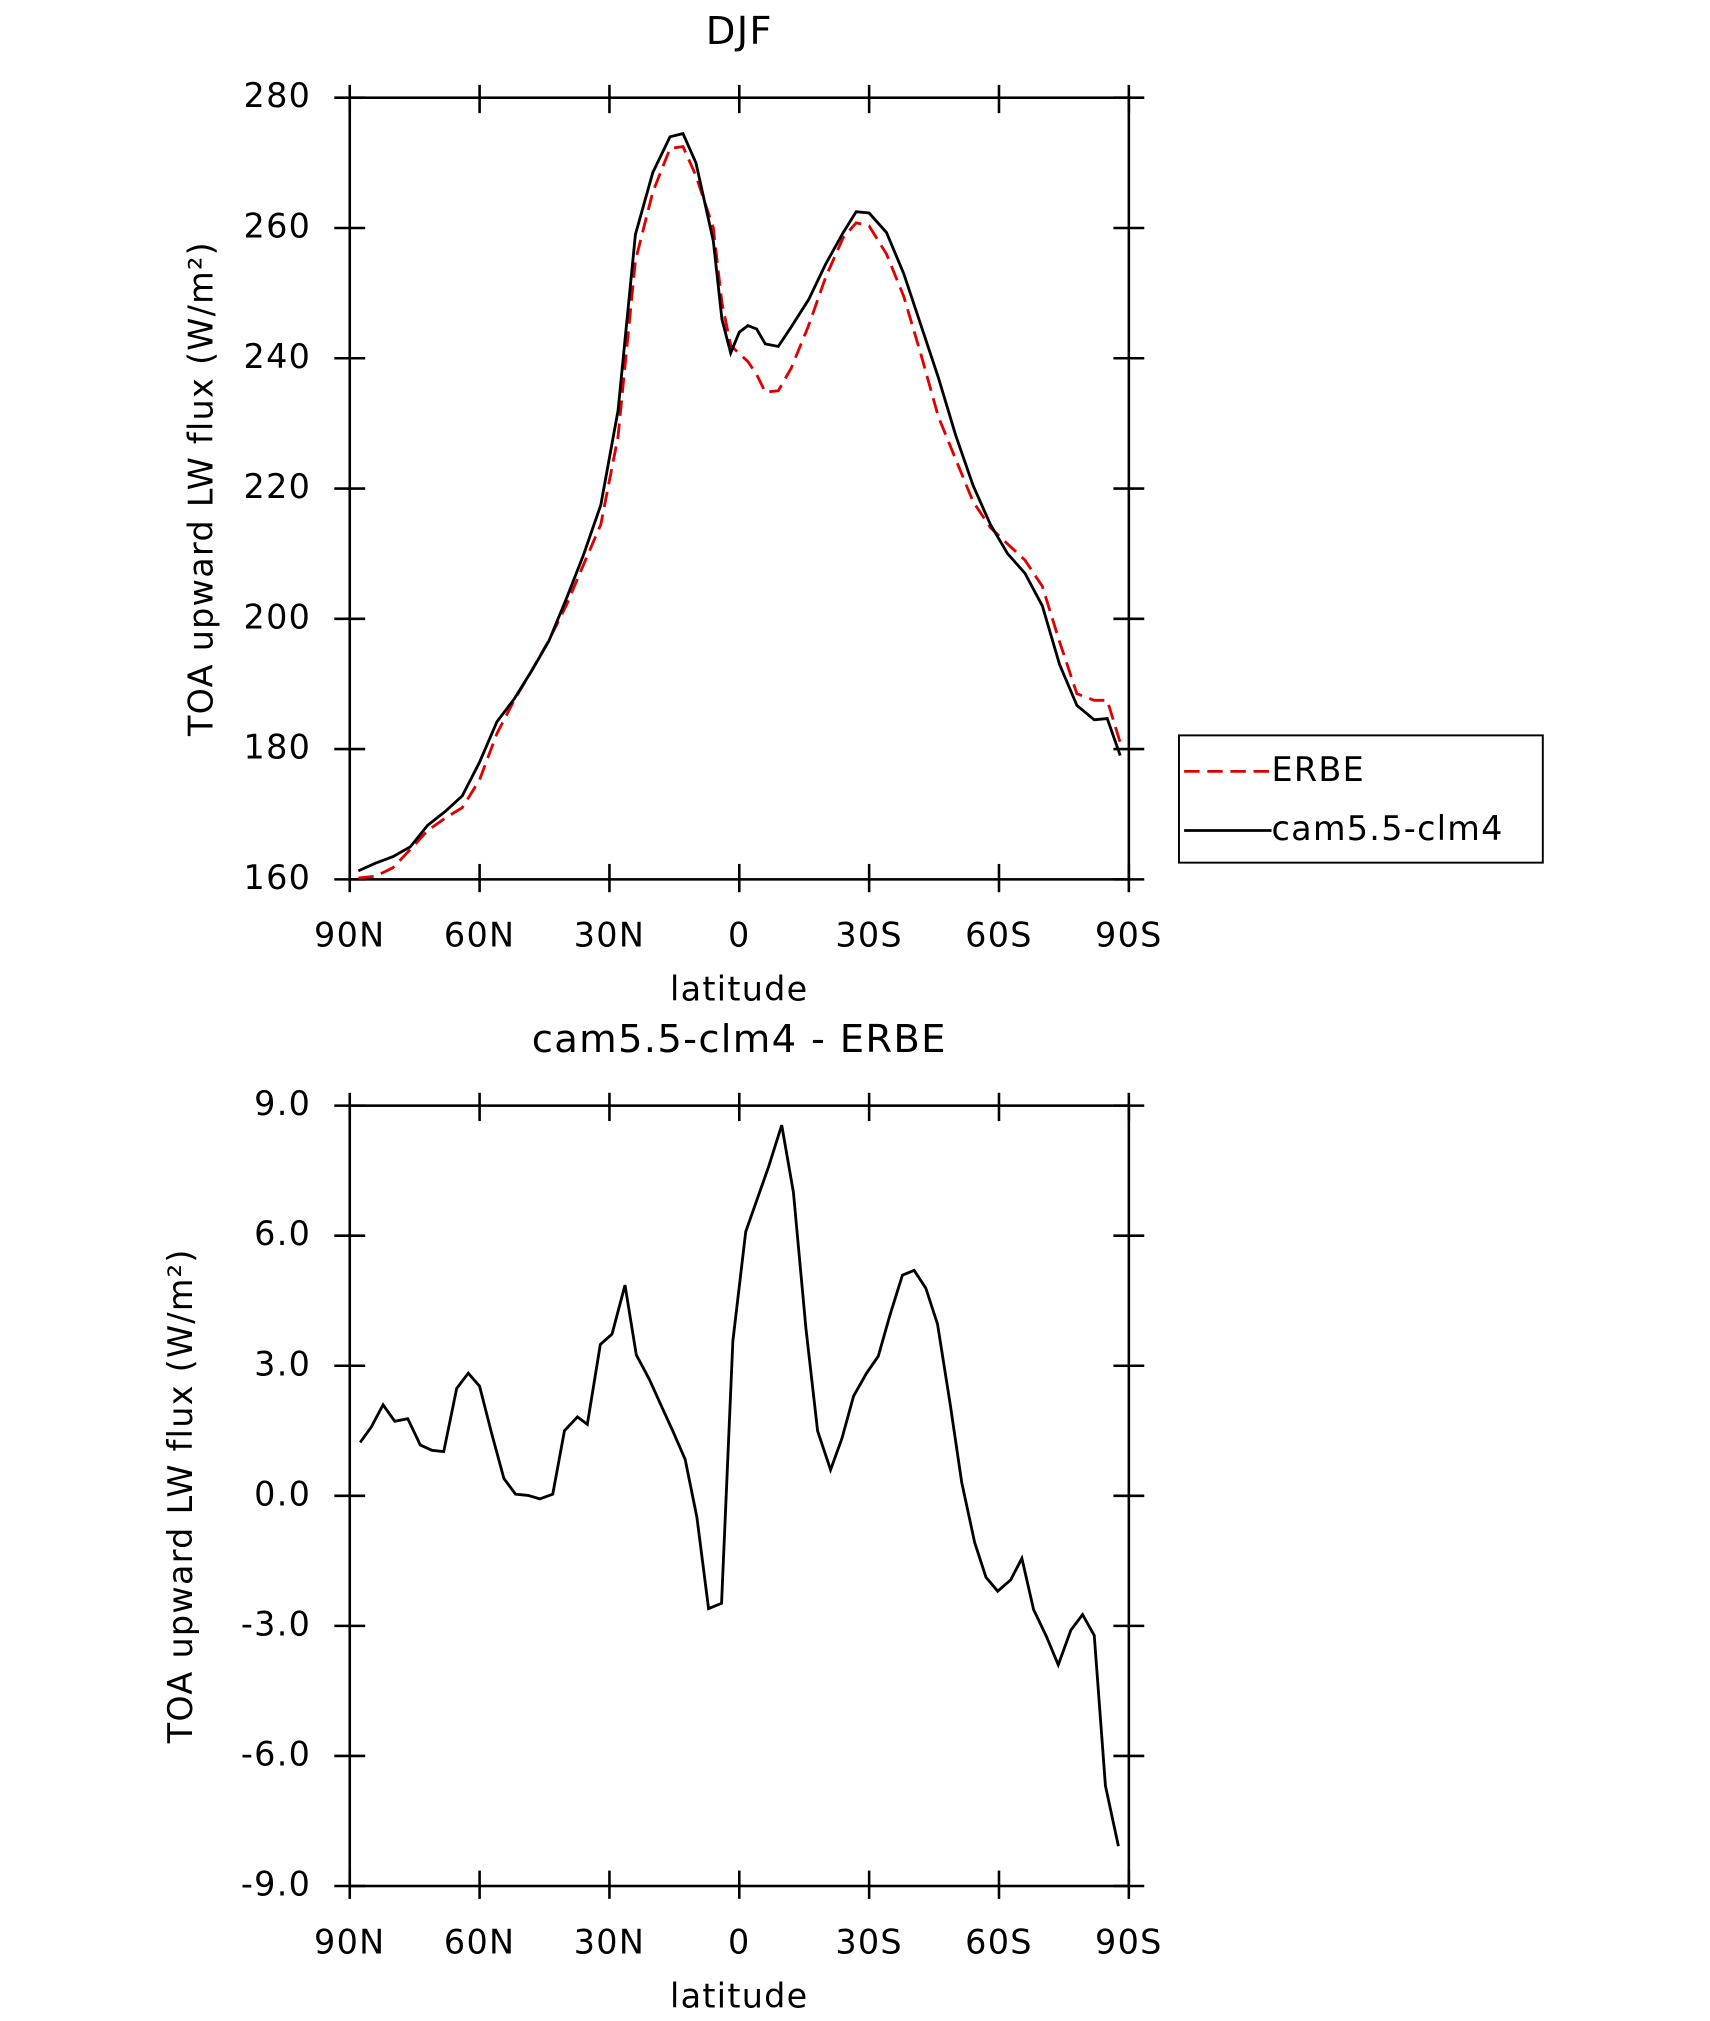 The width and height of the screenshot is (1710, 2021). What do you see at coordinates (282, 1363) in the screenshot?
I see `y-tick-label: 3.0` at bounding box center [282, 1363].